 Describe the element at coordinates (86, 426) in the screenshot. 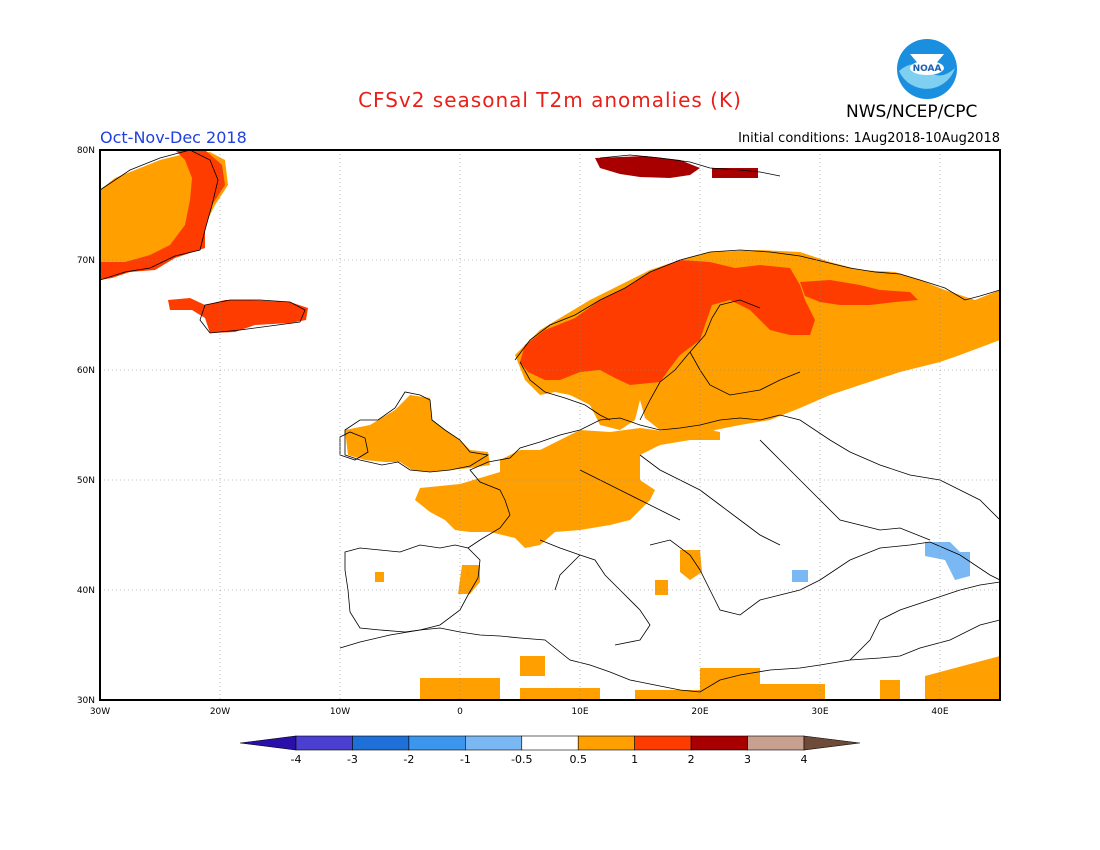

I see `lat-labels: 80N 70N 60N 50N 40N 30N` at that location.